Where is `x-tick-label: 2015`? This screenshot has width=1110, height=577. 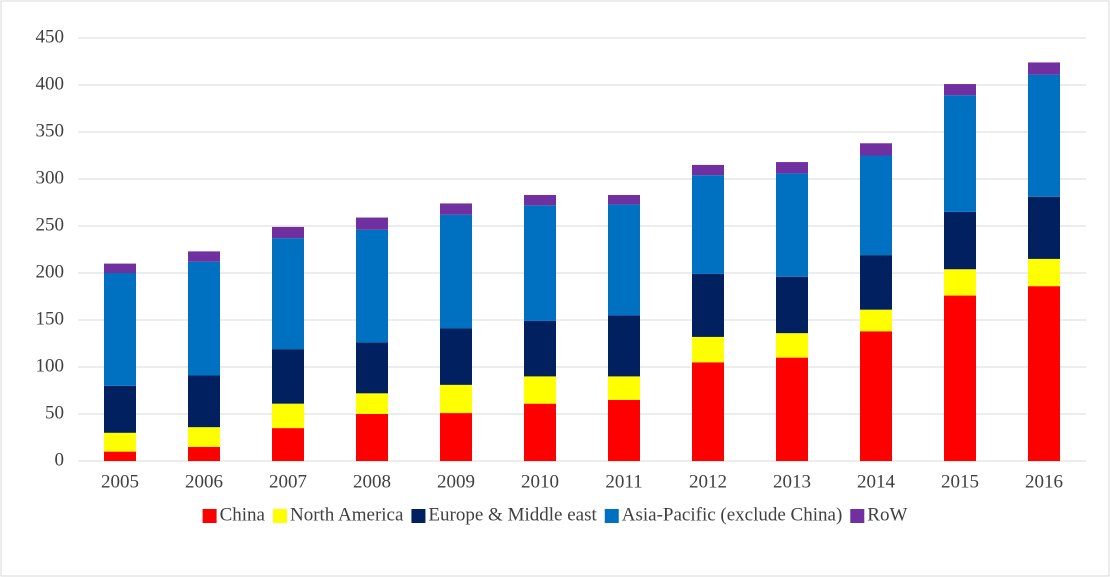 x-tick-label: 2015 is located at coordinates (960, 481).